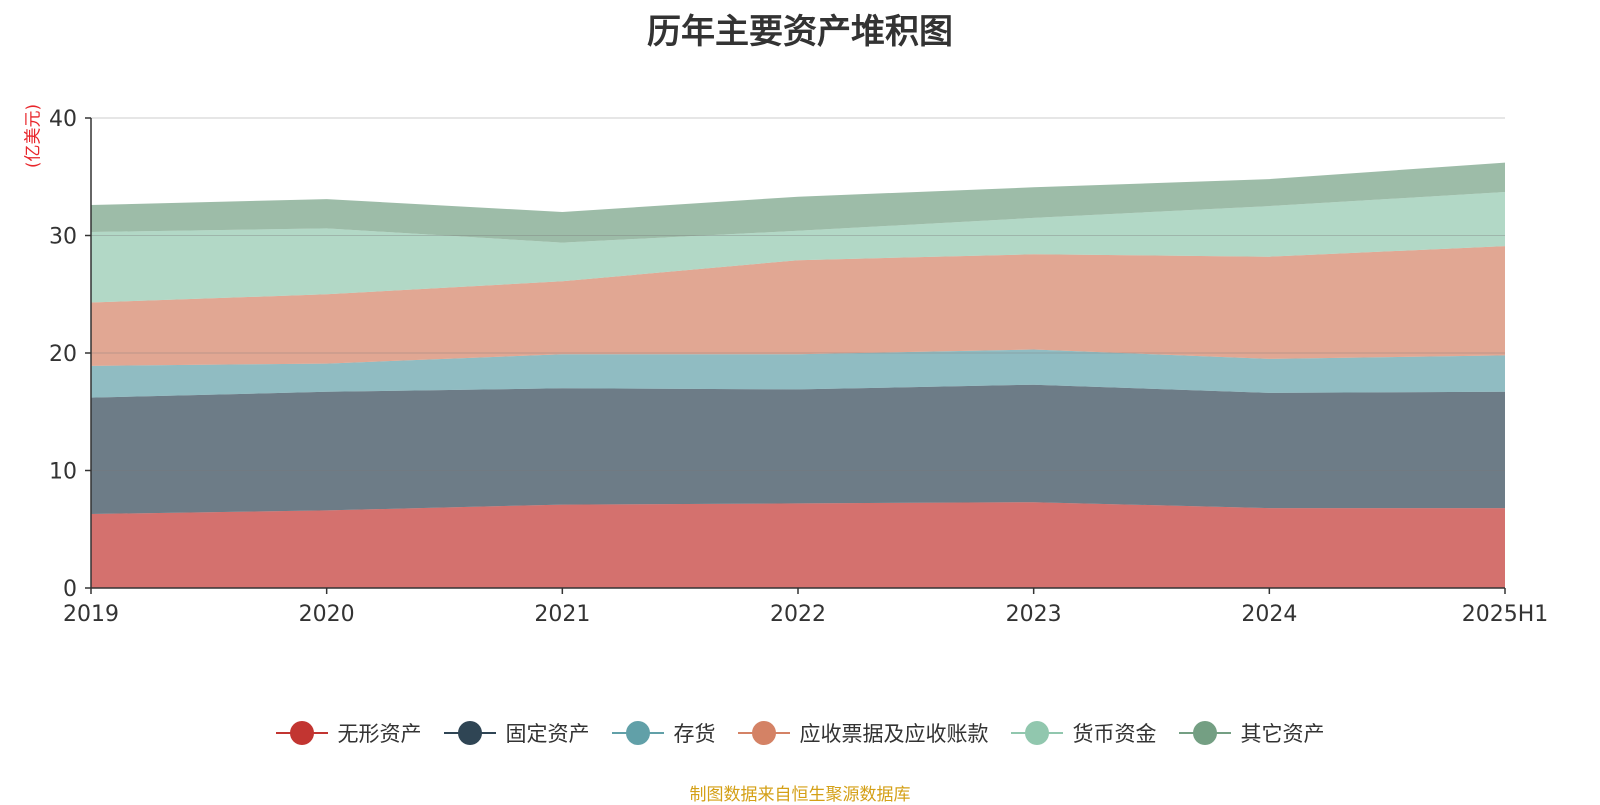  I want to click on source-note: 制图数据来自恒生聚源数据库, so click(800, 795).